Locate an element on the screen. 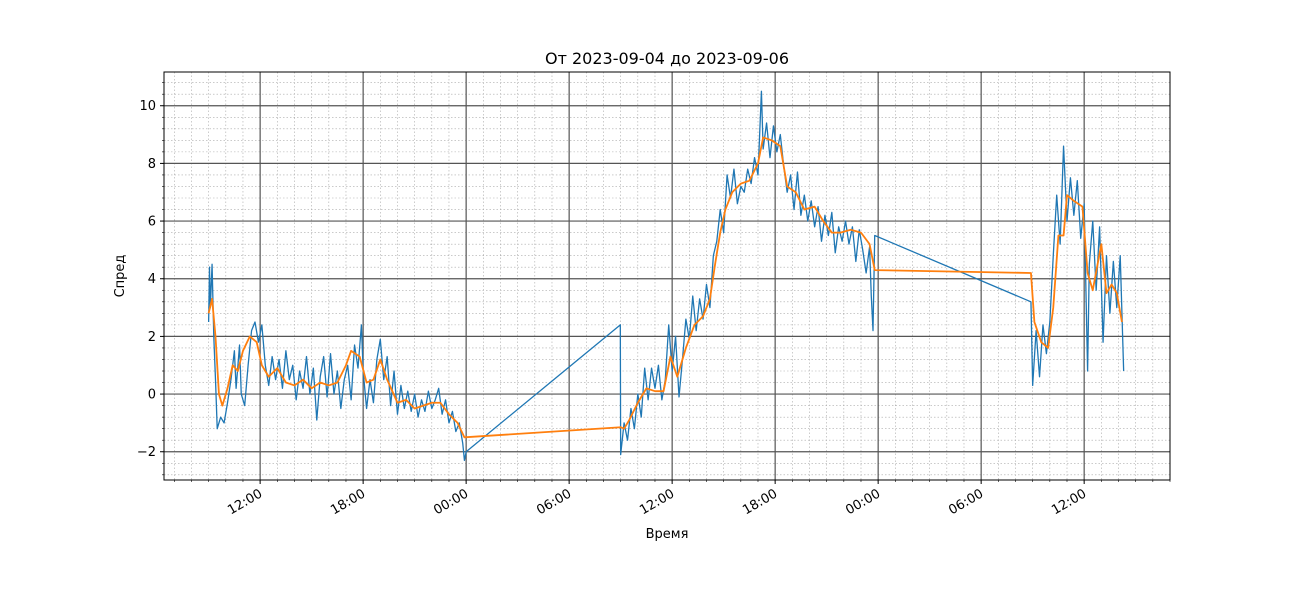 This screenshot has height=600, width=1300. y-tick-label: 10 is located at coordinates (147, 106).